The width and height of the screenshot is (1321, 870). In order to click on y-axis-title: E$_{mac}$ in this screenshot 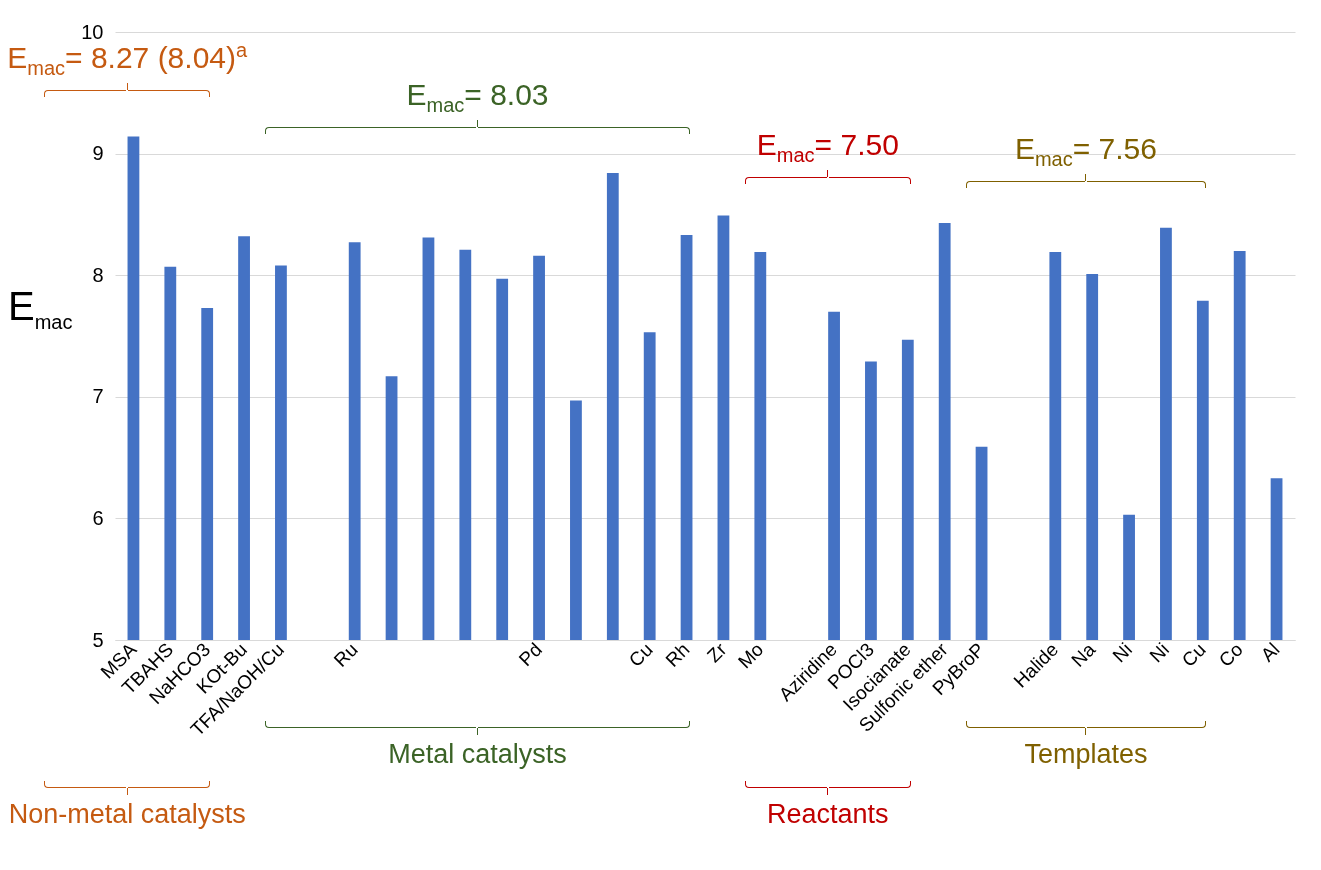, I will do `click(40, 308)`.